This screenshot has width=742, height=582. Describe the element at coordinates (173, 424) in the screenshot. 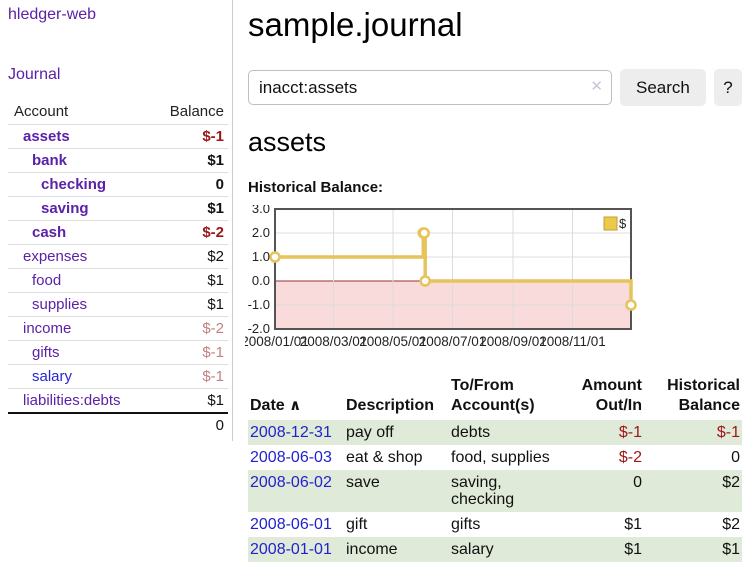

I see `total-balance: 0` at that location.